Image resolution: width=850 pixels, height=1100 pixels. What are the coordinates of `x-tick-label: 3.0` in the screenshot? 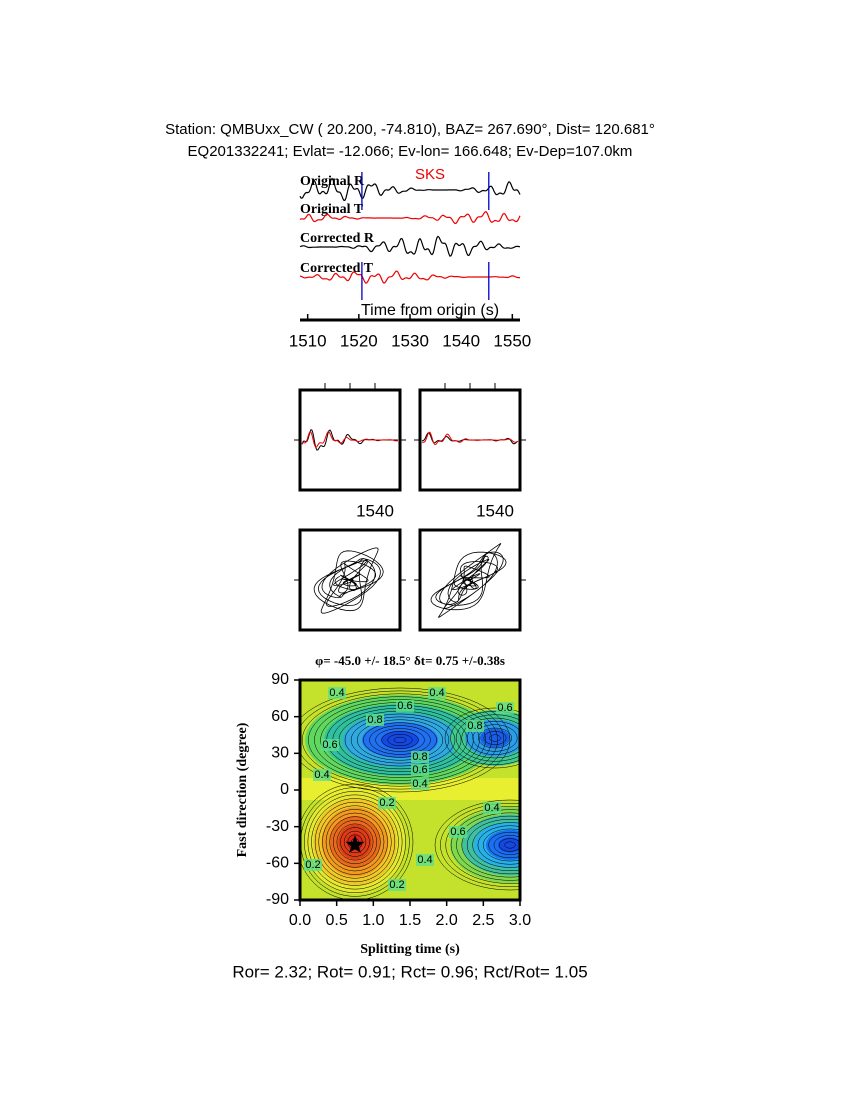 It's located at (520, 920).